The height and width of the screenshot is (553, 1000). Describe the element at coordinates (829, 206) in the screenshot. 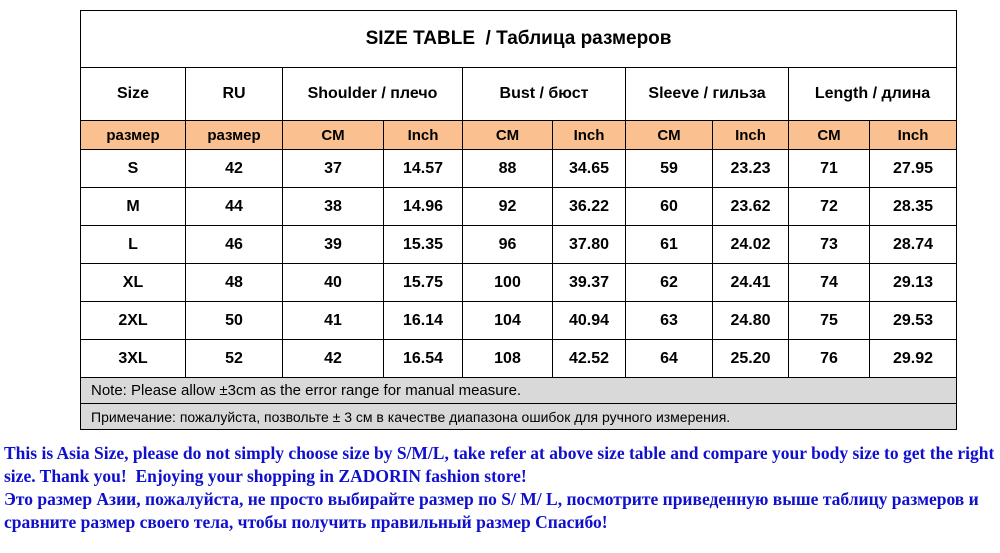

I see `length-cm-cell: 72` at that location.